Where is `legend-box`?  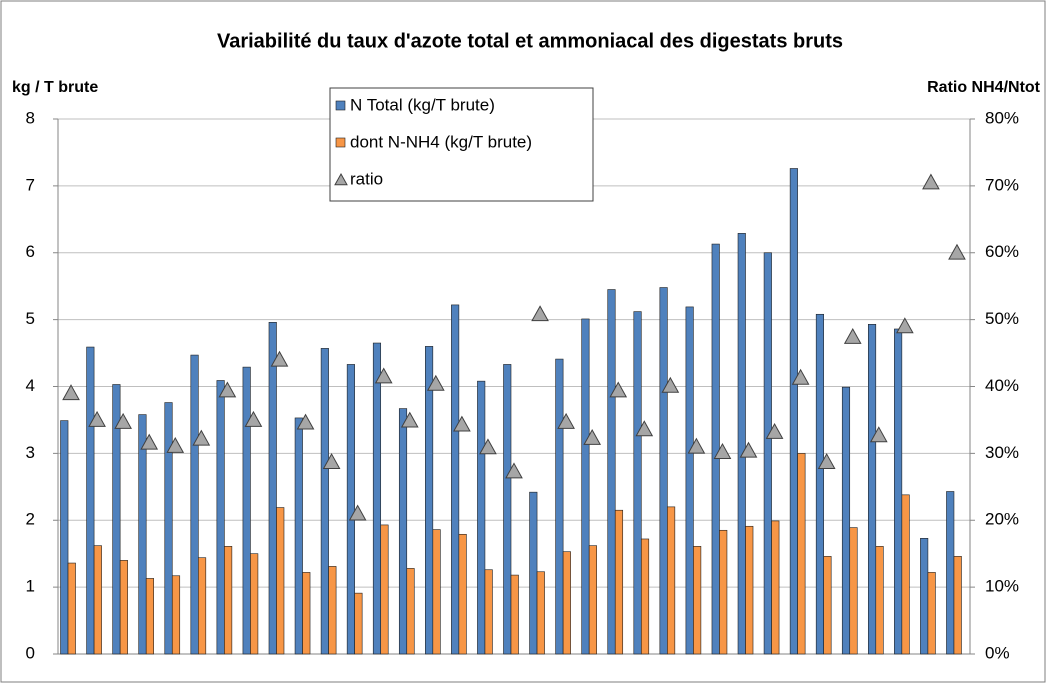
legend-box is located at coordinates (461, 144).